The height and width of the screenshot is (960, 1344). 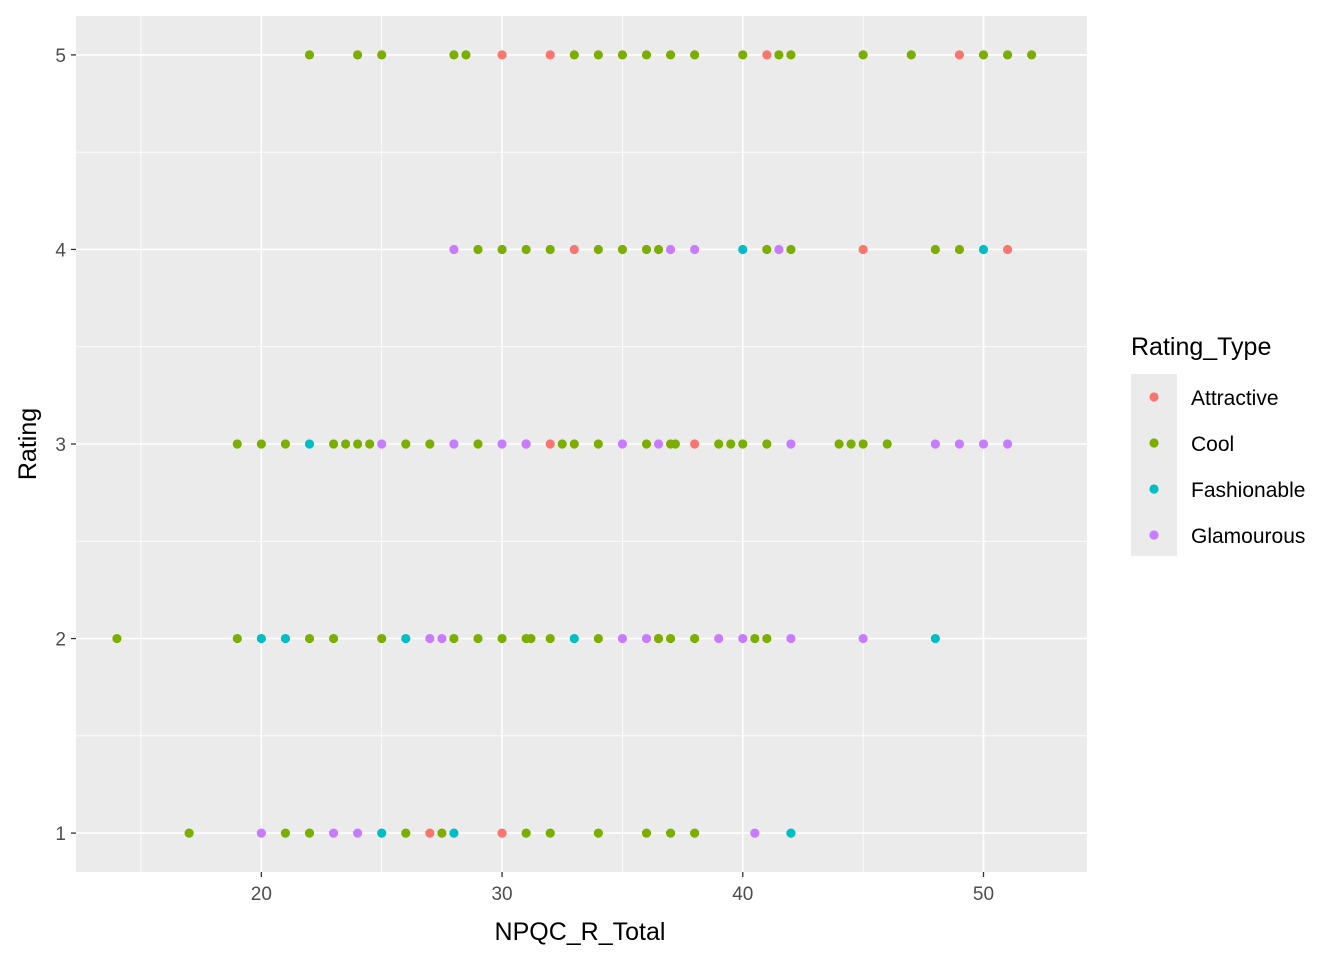 What do you see at coordinates (1227, 467) in the screenshot?
I see `legend-items: Attractive Cool Fashionable Glamourous` at bounding box center [1227, 467].